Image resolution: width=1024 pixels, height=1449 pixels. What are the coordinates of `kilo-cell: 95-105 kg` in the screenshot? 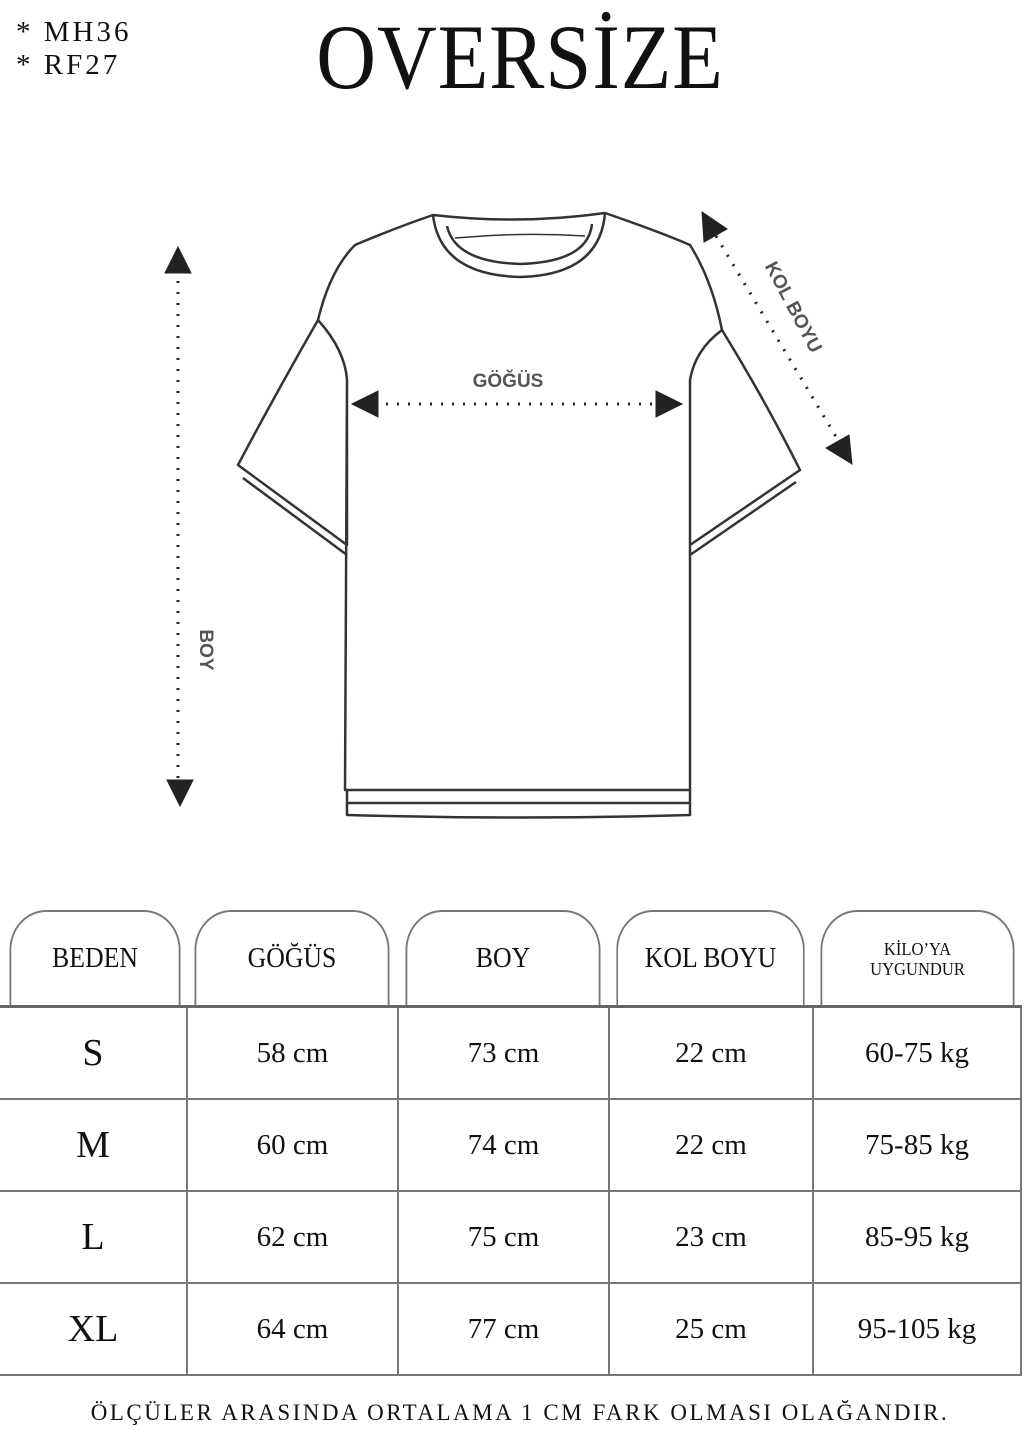 It's located at (917, 1329).